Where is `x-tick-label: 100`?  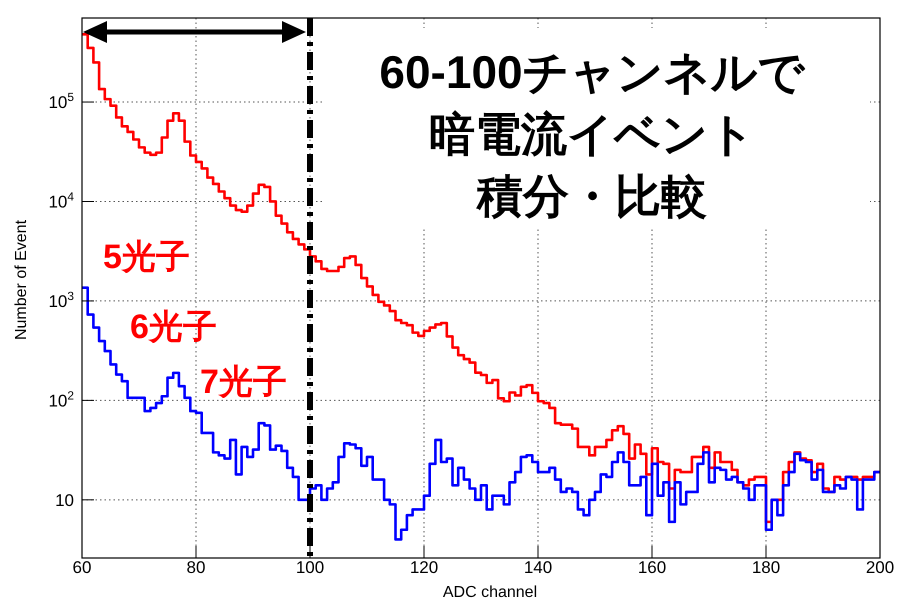 x-tick-label: 100 is located at coordinates (310, 568).